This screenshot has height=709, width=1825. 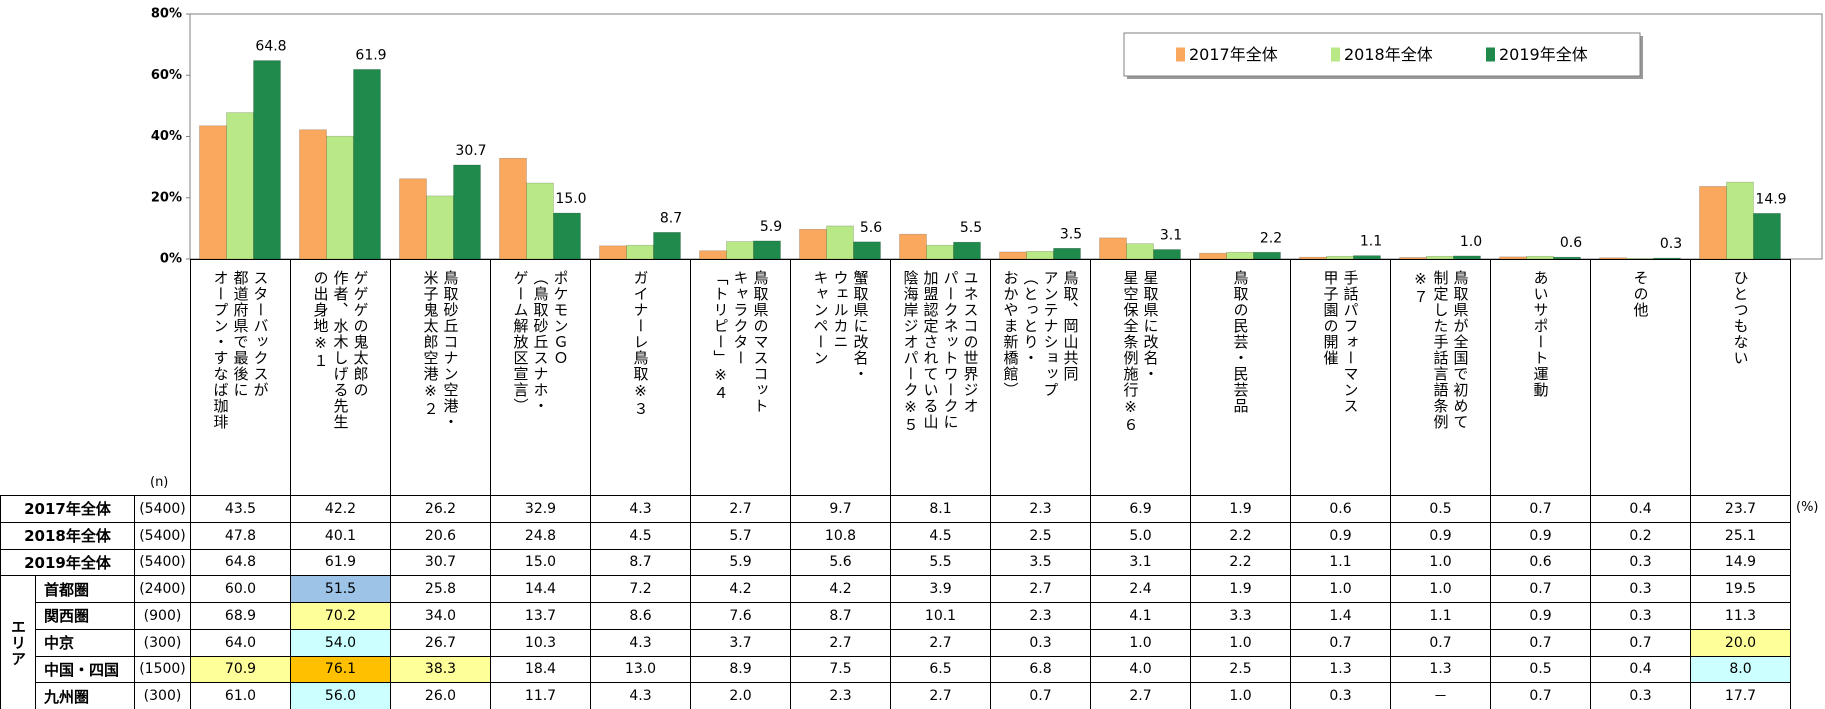 What do you see at coordinates (240, 669) in the screenshot?
I see `table-cell: 70.9` at bounding box center [240, 669].